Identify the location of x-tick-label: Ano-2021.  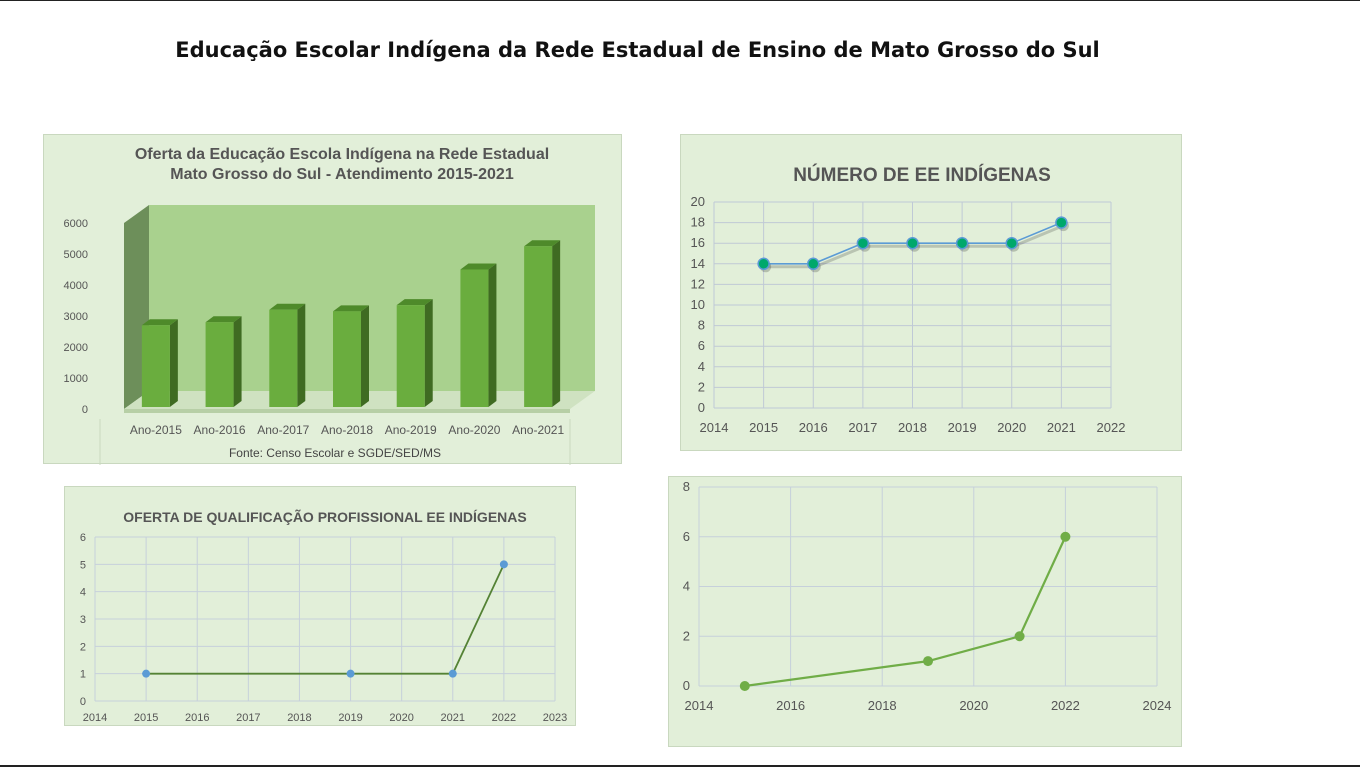
(538, 430).